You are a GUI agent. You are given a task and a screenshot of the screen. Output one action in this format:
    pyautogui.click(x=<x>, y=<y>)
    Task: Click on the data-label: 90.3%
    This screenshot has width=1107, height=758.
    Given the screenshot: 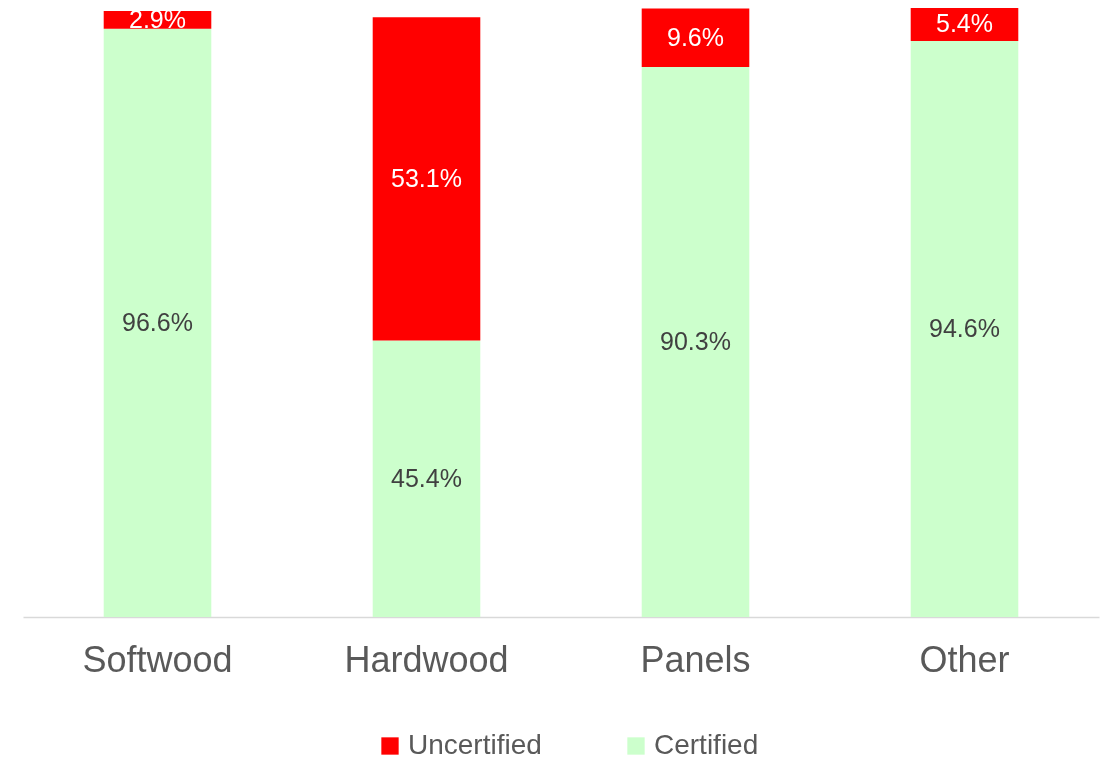 What is the action you would take?
    pyautogui.click(x=695, y=341)
    